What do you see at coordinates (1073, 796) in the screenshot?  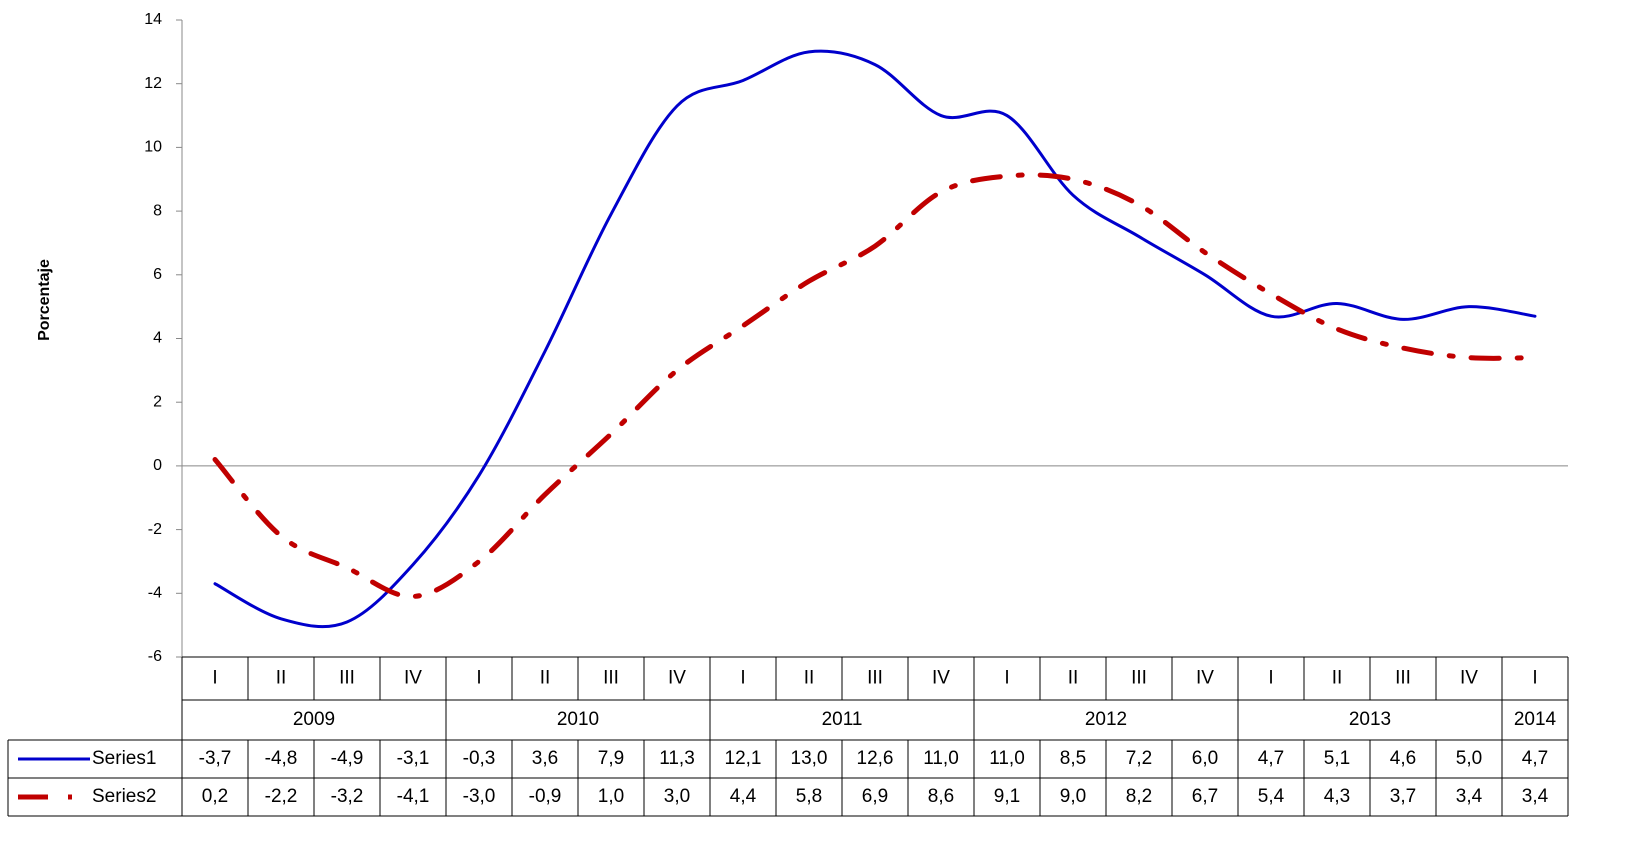 I see `data-label: 9,0` at bounding box center [1073, 796].